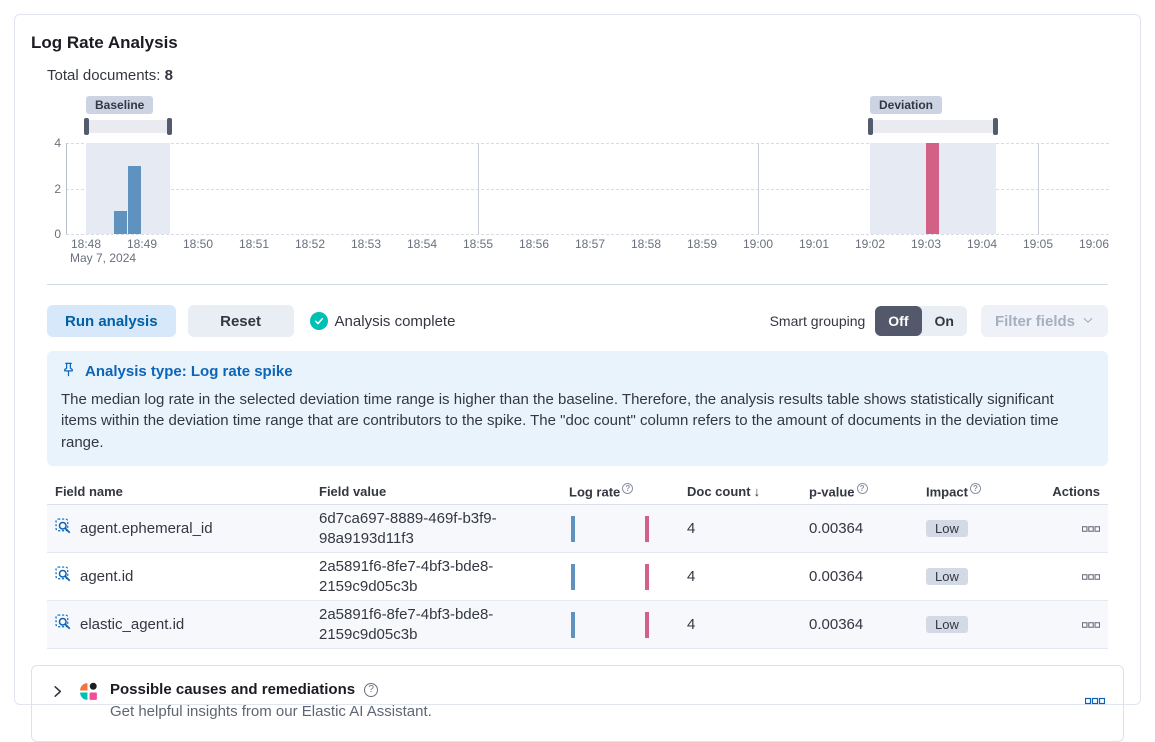  I want to click on x-axis-label: 18:56, so click(534, 244).